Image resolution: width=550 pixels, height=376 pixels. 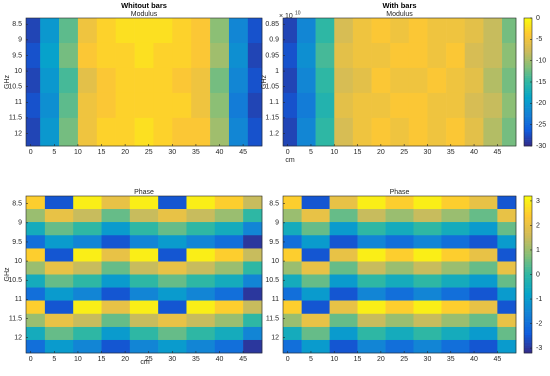 I want to click on y-tick-label: 1.05, so click(x=272, y=87).